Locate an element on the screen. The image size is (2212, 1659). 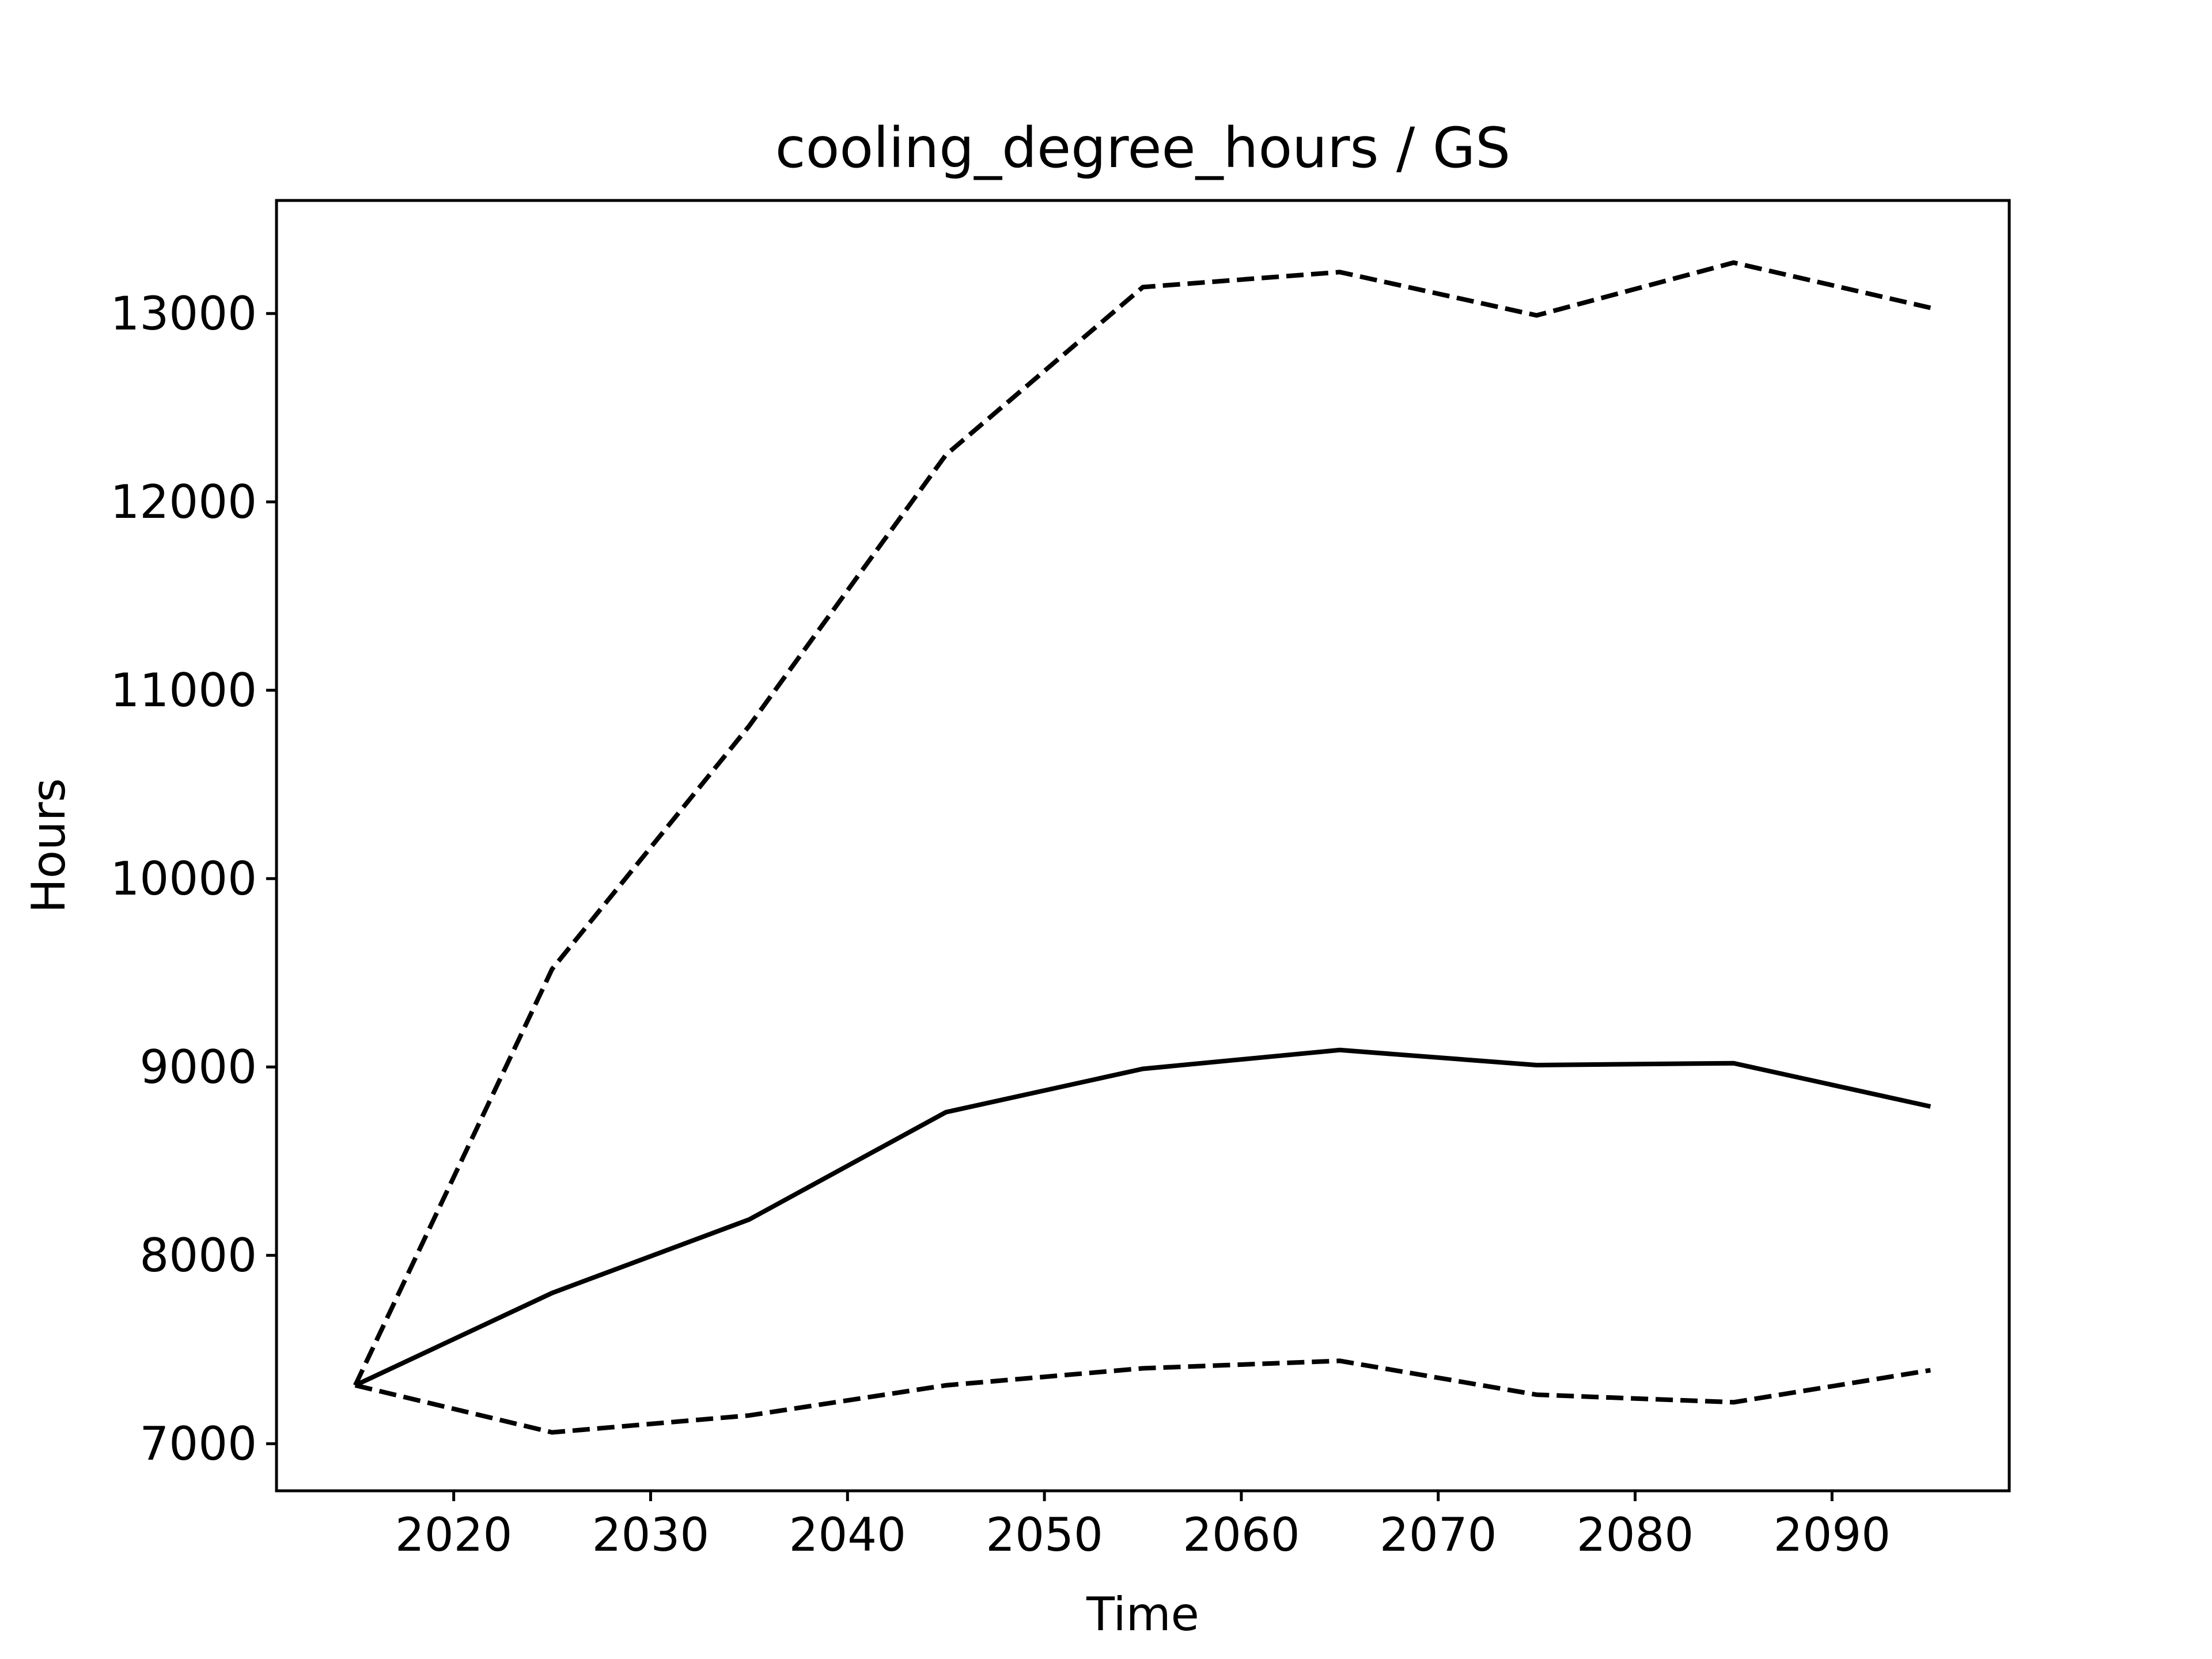
x-tick-label: 2090 is located at coordinates (1832, 1535).